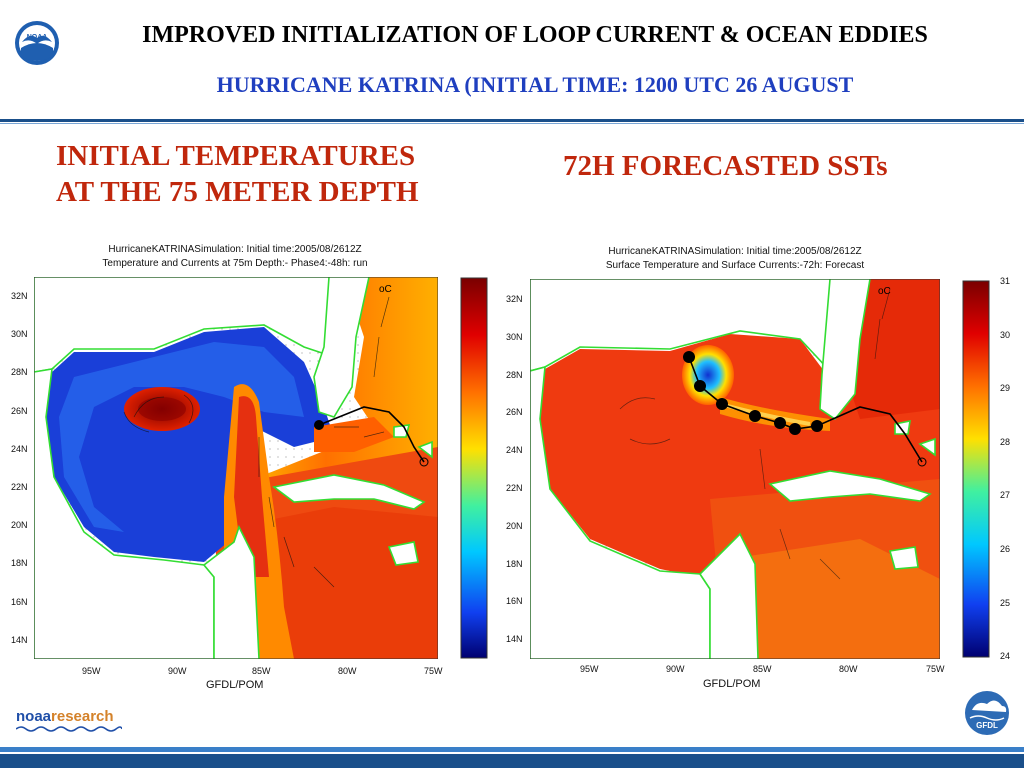  Describe the element at coordinates (512, 749) in the screenshot. I see `footer-bar-light` at that location.